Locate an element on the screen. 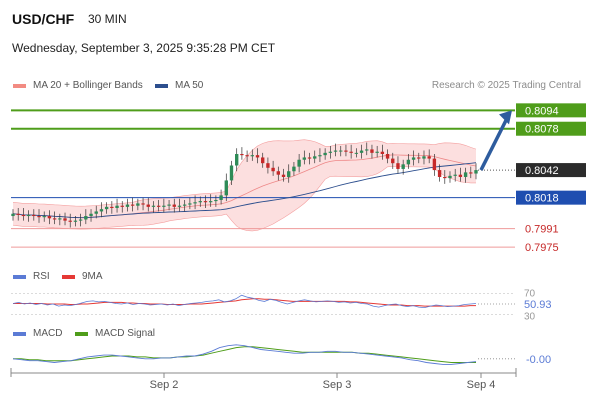 The height and width of the screenshot is (400, 590). macd-value-label: -0.00 is located at coordinates (538, 360).